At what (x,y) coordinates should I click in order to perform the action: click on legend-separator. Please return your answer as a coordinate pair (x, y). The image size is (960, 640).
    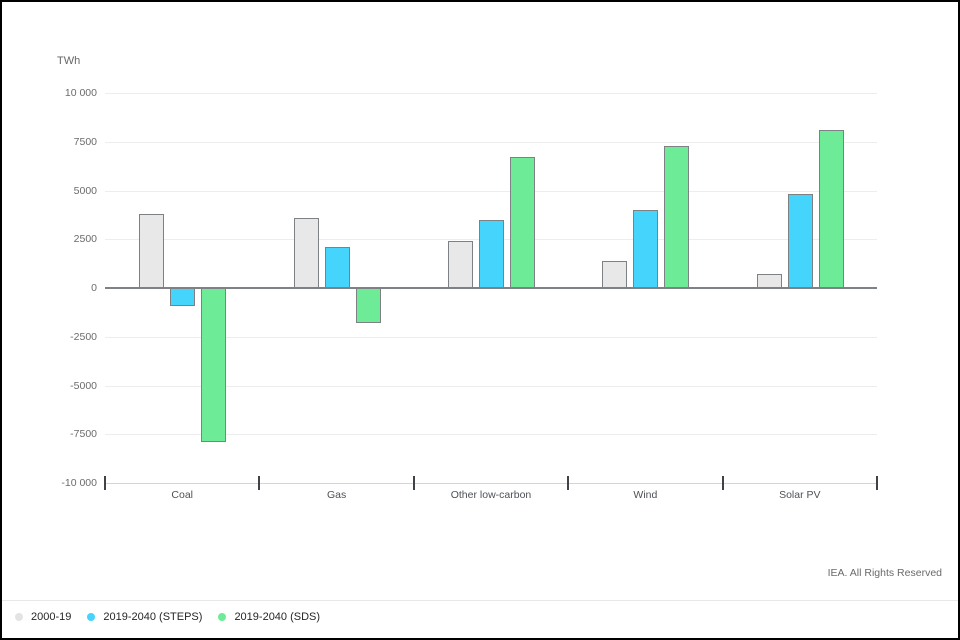
    Looking at the image, I should click on (480, 600).